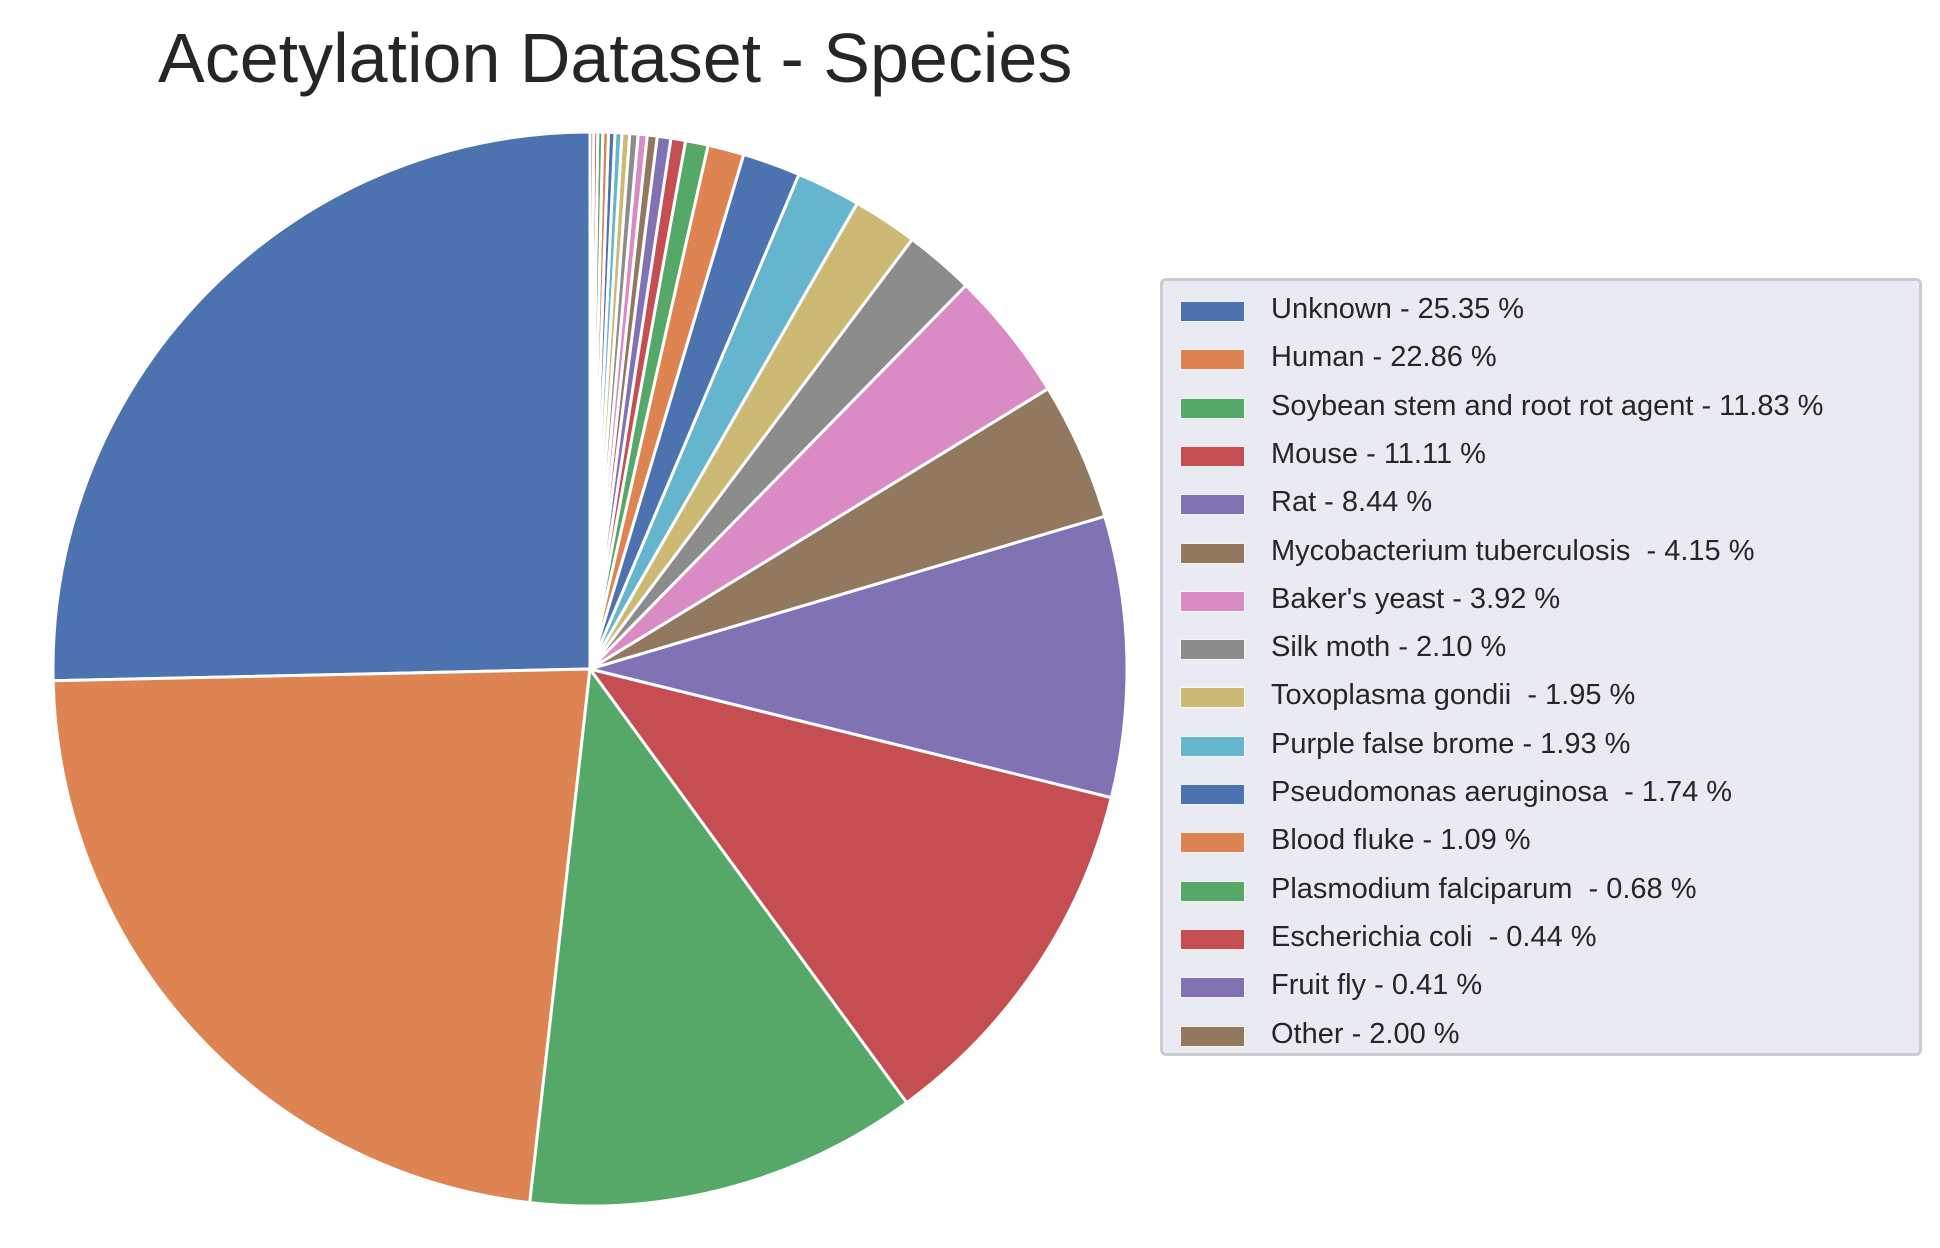  I want to click on chart-title: Acetylation Dataset - Species, so click(615, 58).